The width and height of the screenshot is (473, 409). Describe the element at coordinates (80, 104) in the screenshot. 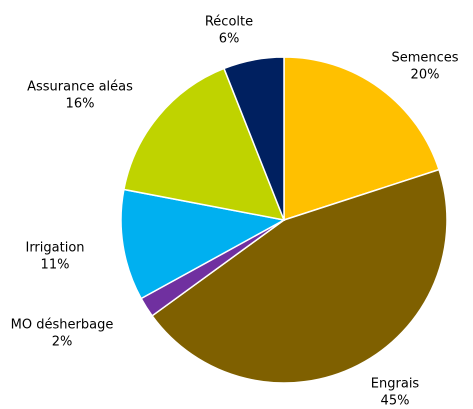

I see `slice-value-label: 16%` at that location.